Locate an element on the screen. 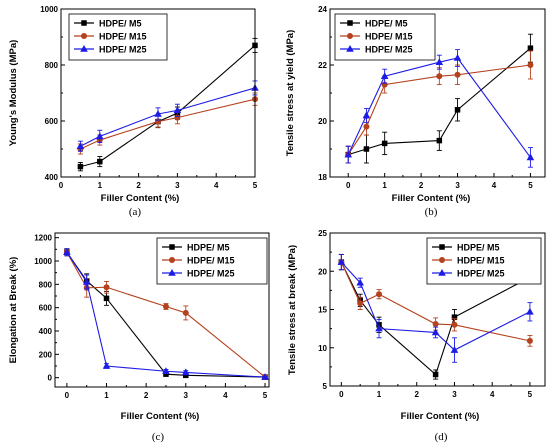 The height and width of the screenshot is (448, 550). y-axis-label: Elongation at Break (%) is located at coordinates (13, 310).